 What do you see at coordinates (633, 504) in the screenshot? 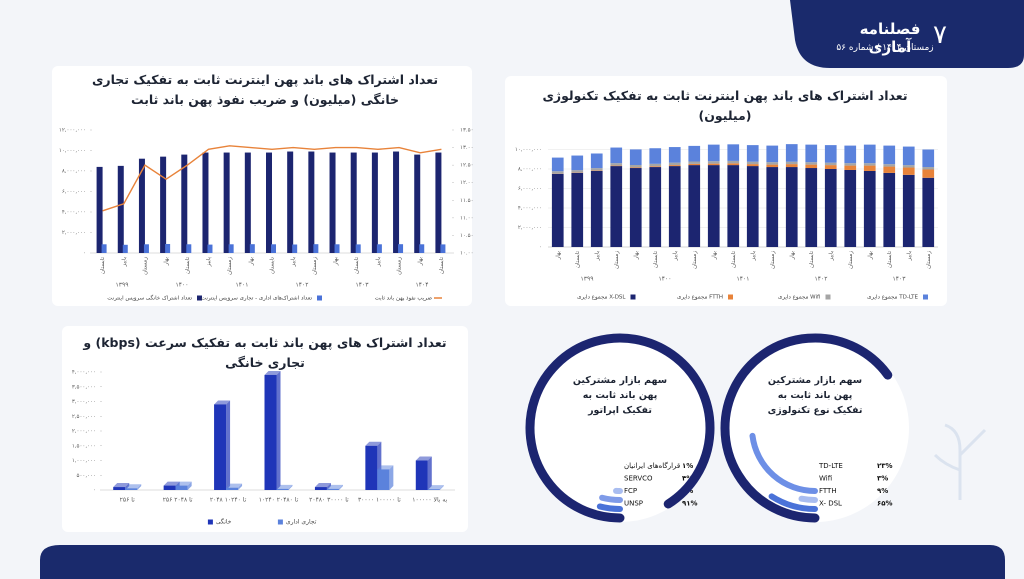
I see `category-label: UNSP` at bounding box center [633, 504].